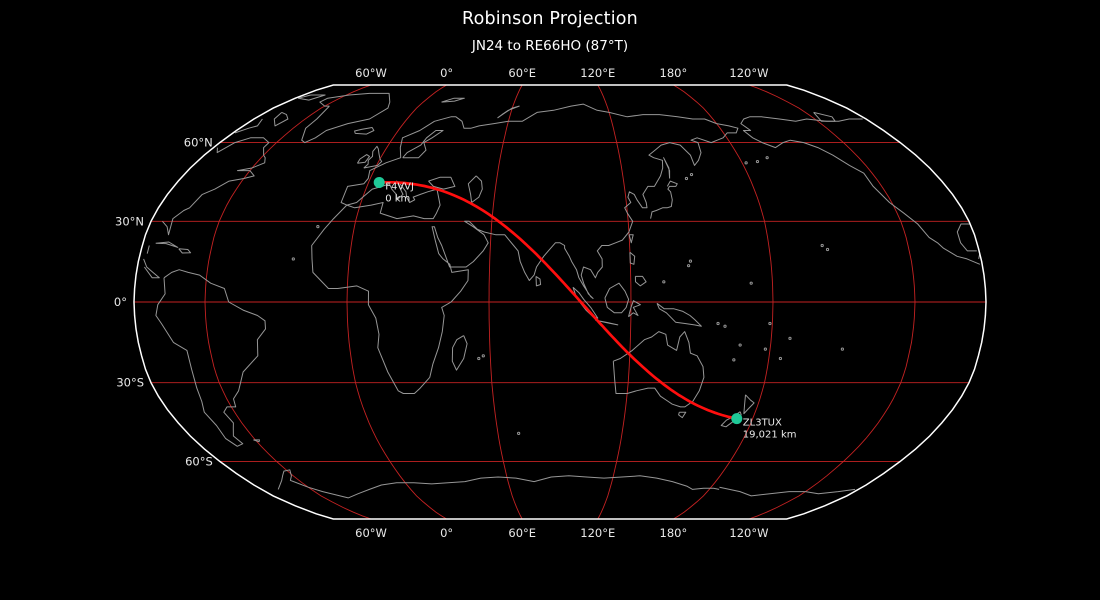  I want to click on gridline-label-bottom: 60°W, so click(371, 533).